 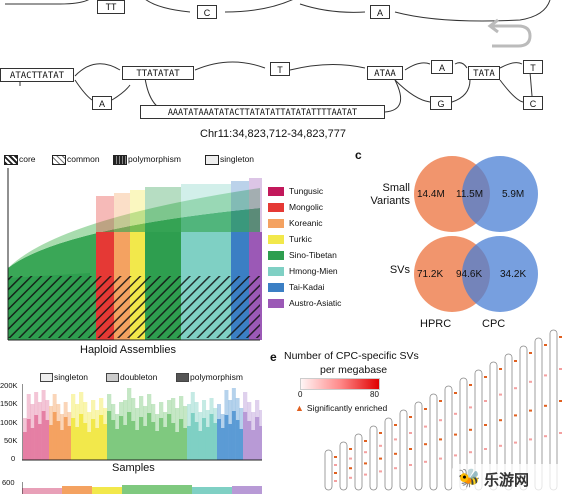 I want to click on graph-node-seq-2: TTATATAT, so click(x=158, y=73).